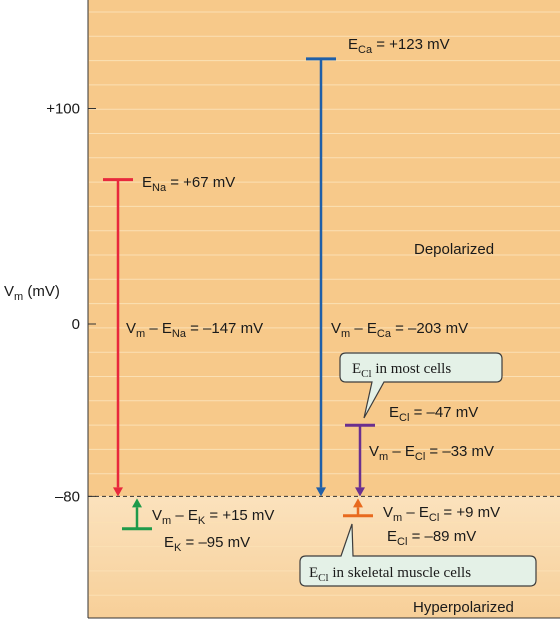 The width and height of the screenshot is (560, 626). What do you see at coordinates (67, 496) in the screenshot?
I see `axis-tick-label: –80` at bounding box center [67, 496].